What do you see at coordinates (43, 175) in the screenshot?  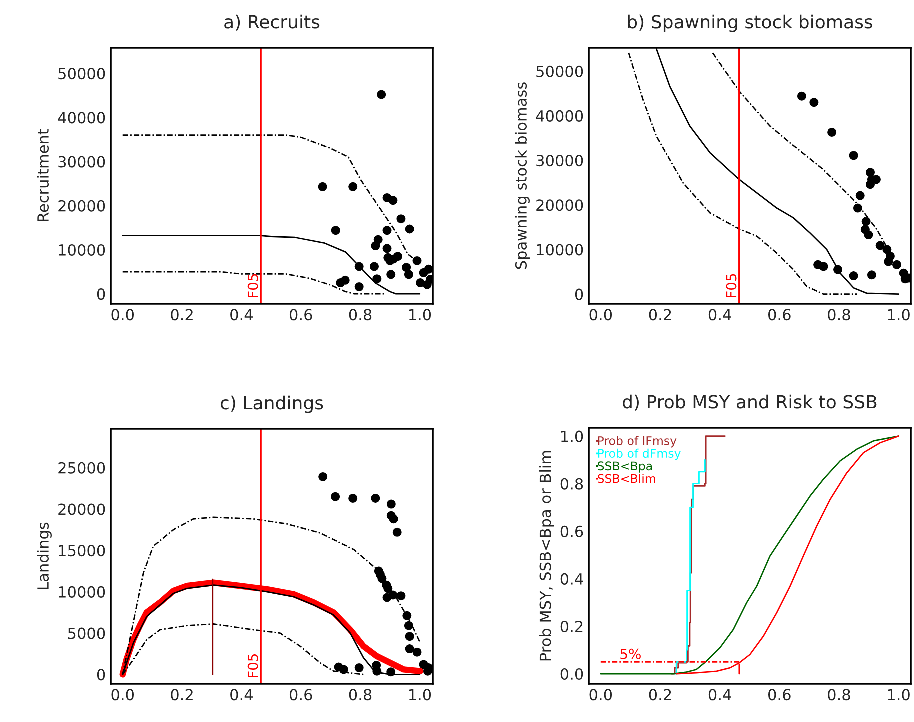 I see `y-axis-title: Recruitment` at bounding box center [43, 175].